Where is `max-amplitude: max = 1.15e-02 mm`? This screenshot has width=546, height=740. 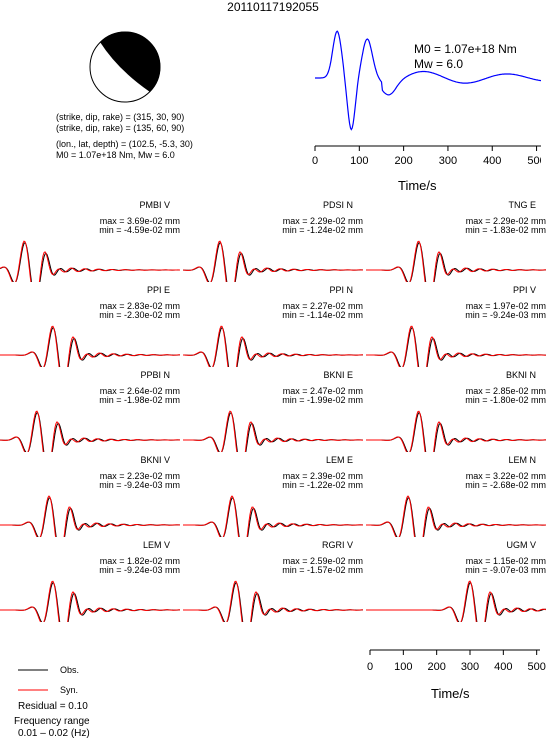
max-amplitude: max = 1.15e-02 mm is located at coordinates (505, 561).